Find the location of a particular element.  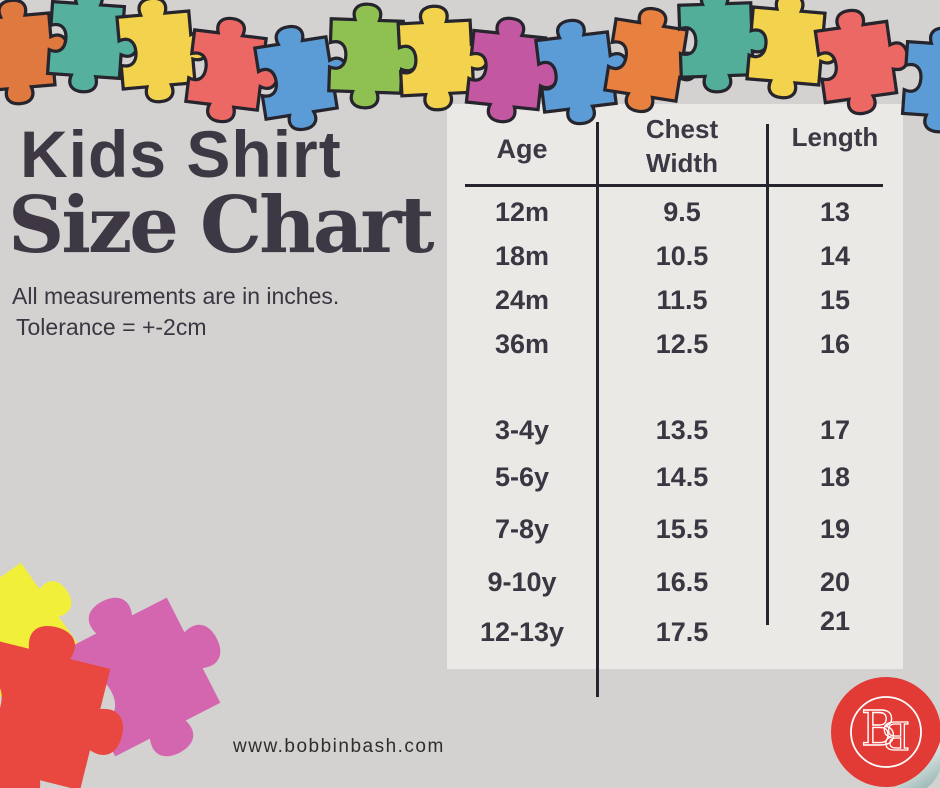

logo-sticker: B B is located at coordinates (885, 732).